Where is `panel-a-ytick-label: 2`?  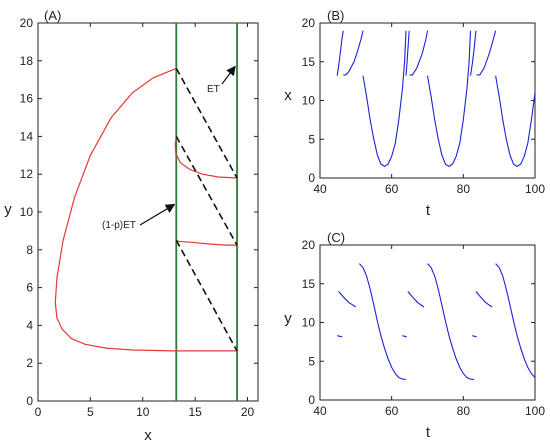 panel-a-ytick-label: 2 is located at coordinates (29, 363).